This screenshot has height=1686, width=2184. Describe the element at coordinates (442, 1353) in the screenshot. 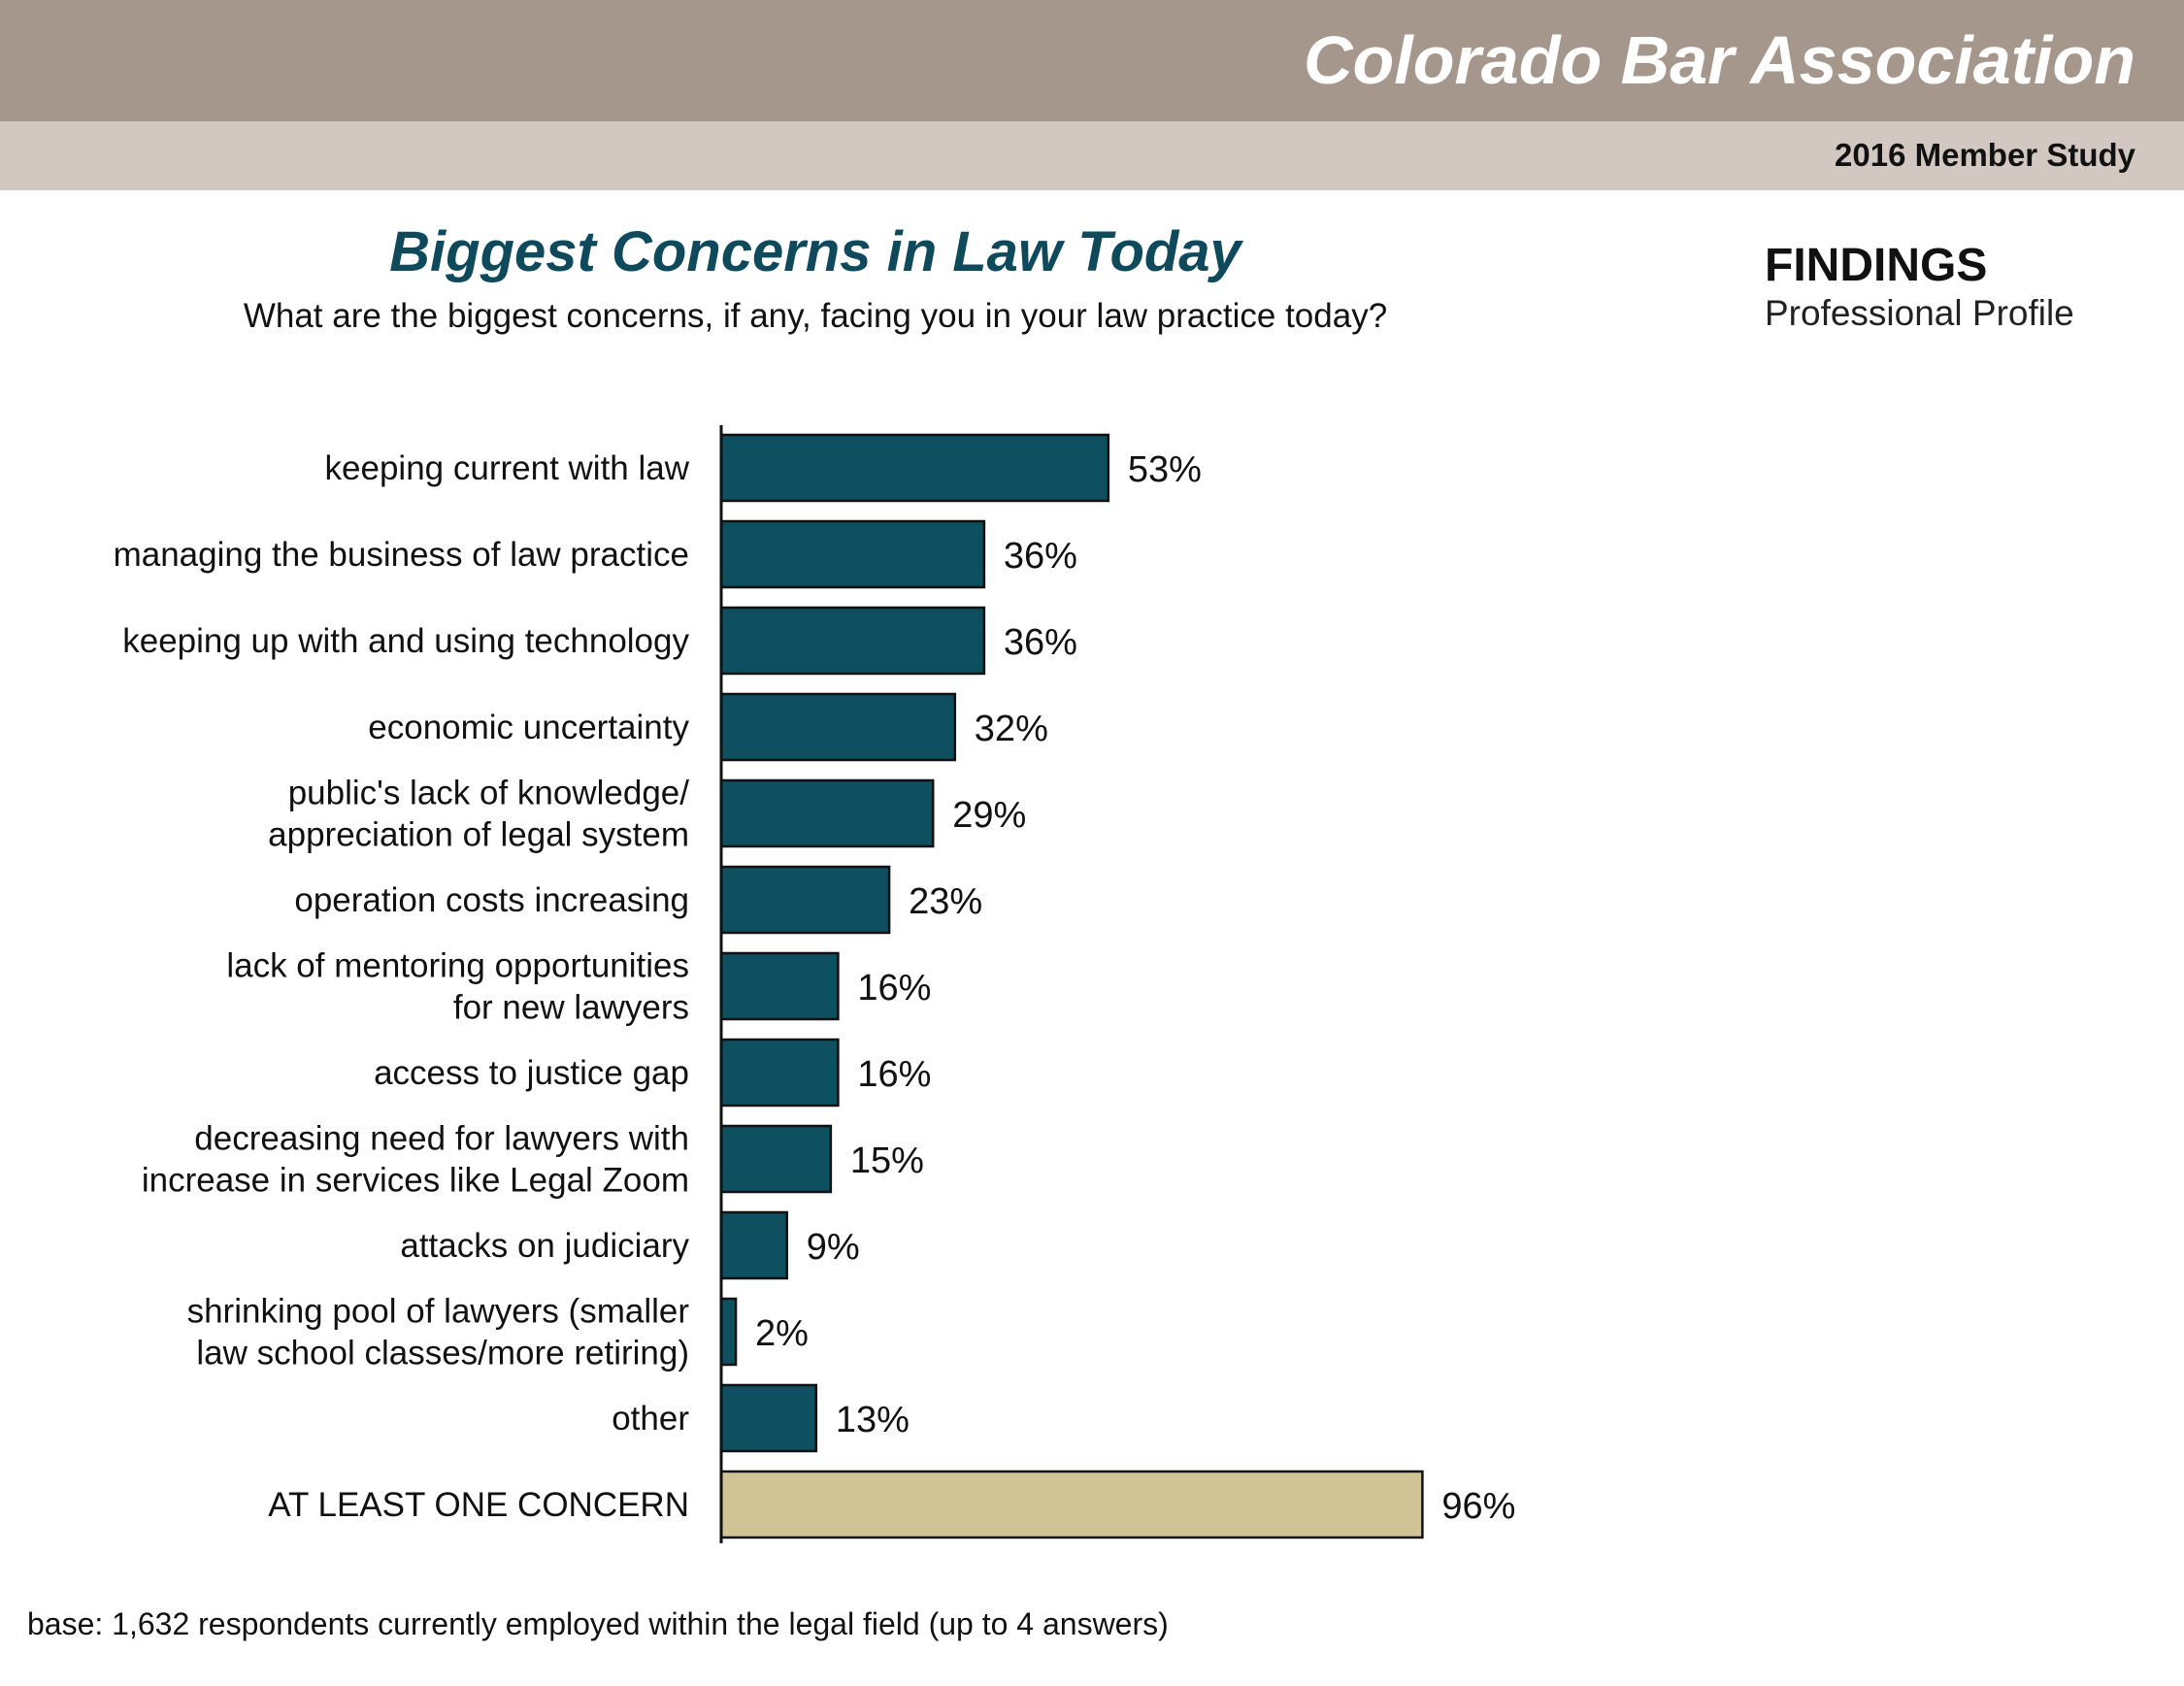

I see `category-label: law school classes/more retiring)` at that location.